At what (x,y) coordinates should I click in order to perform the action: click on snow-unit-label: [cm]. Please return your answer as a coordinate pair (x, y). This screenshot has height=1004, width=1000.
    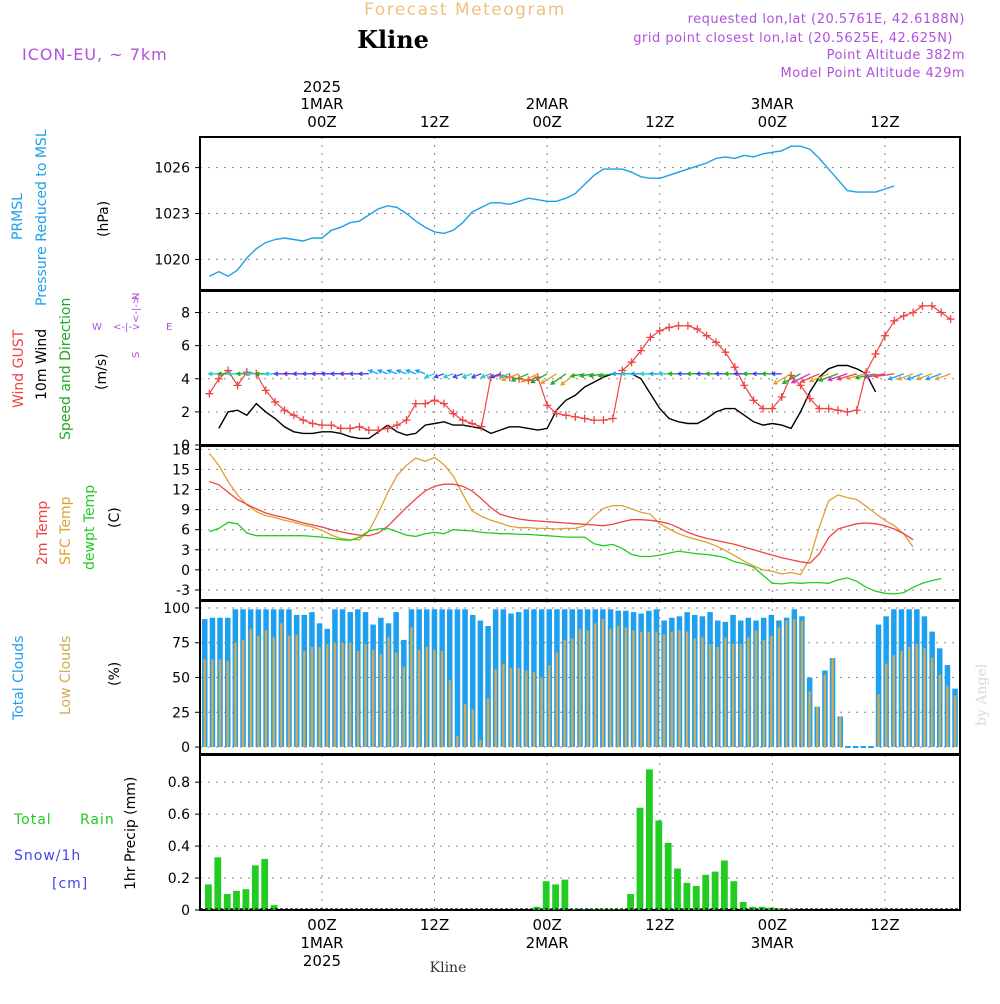
    Looking at the image, I should click on (70, 884).